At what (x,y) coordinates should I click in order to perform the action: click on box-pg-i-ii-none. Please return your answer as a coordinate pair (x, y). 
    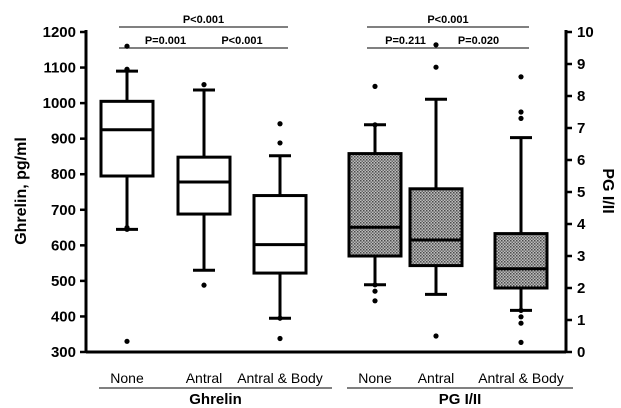
    Looking at the image, I should click on (375, 193).